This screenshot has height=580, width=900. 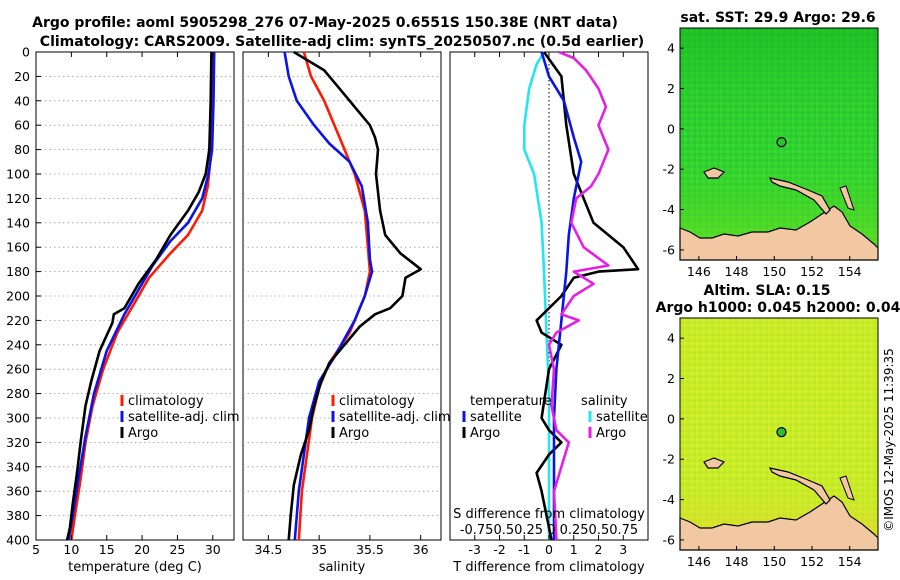 What do you see at coordinates (548, 567) in the screenshot?
I see `difference-xlabel: T difference from climatology` at bounding box center [548, 567].